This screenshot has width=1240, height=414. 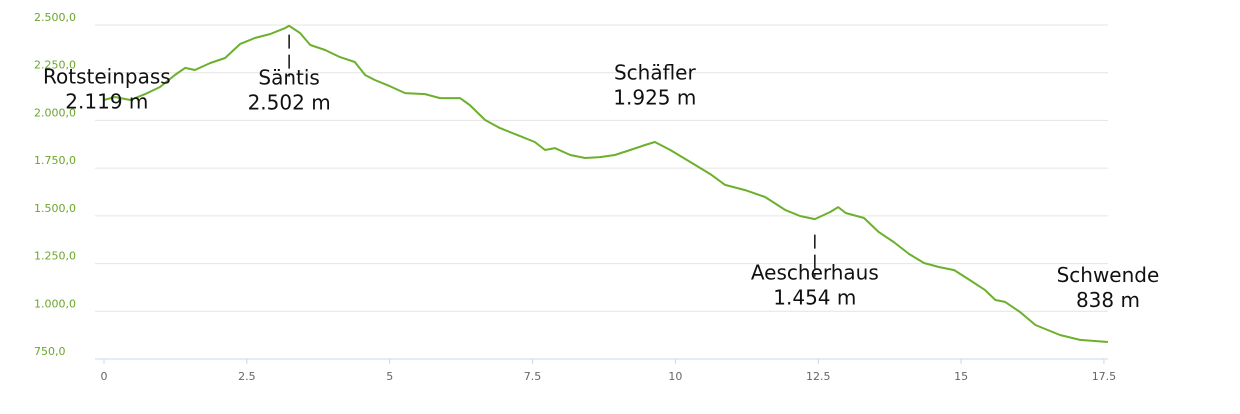 I want to click on annotation-name: Aescherhaus, so click(x=815, y=273).